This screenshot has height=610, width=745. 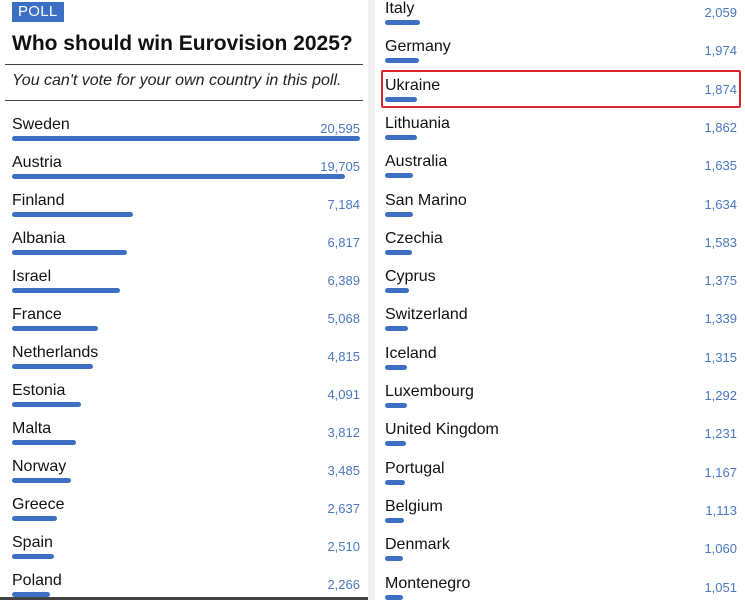 I want to click on poll-option-country: Belgium, so click(x=414, y=506).